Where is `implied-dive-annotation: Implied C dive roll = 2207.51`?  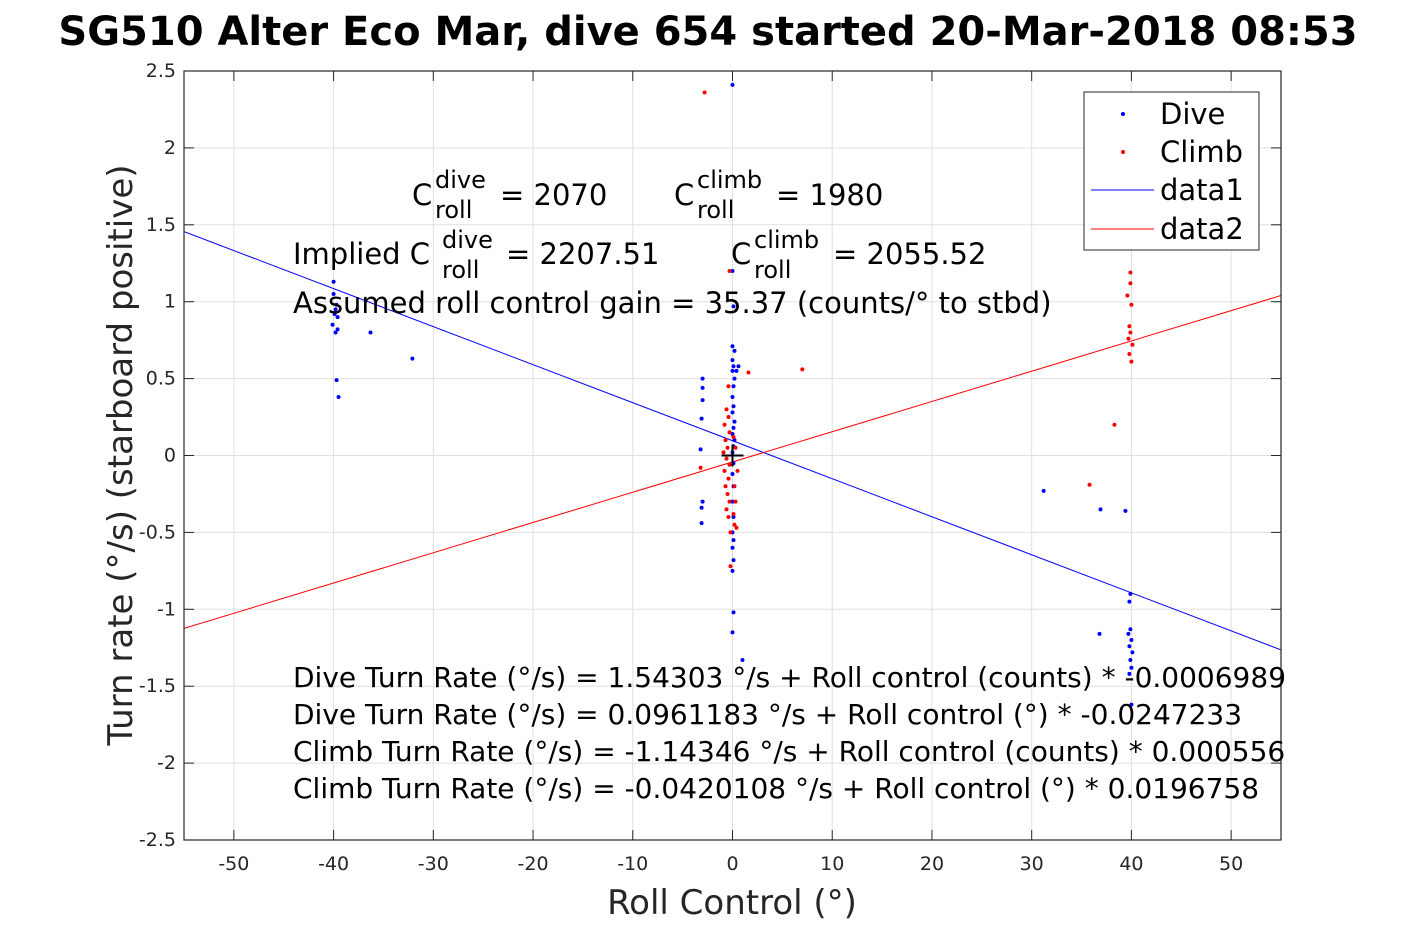
implied-dive-annotation: Implied C dive roll = 2207.51 is located at coordinates (476, 255).